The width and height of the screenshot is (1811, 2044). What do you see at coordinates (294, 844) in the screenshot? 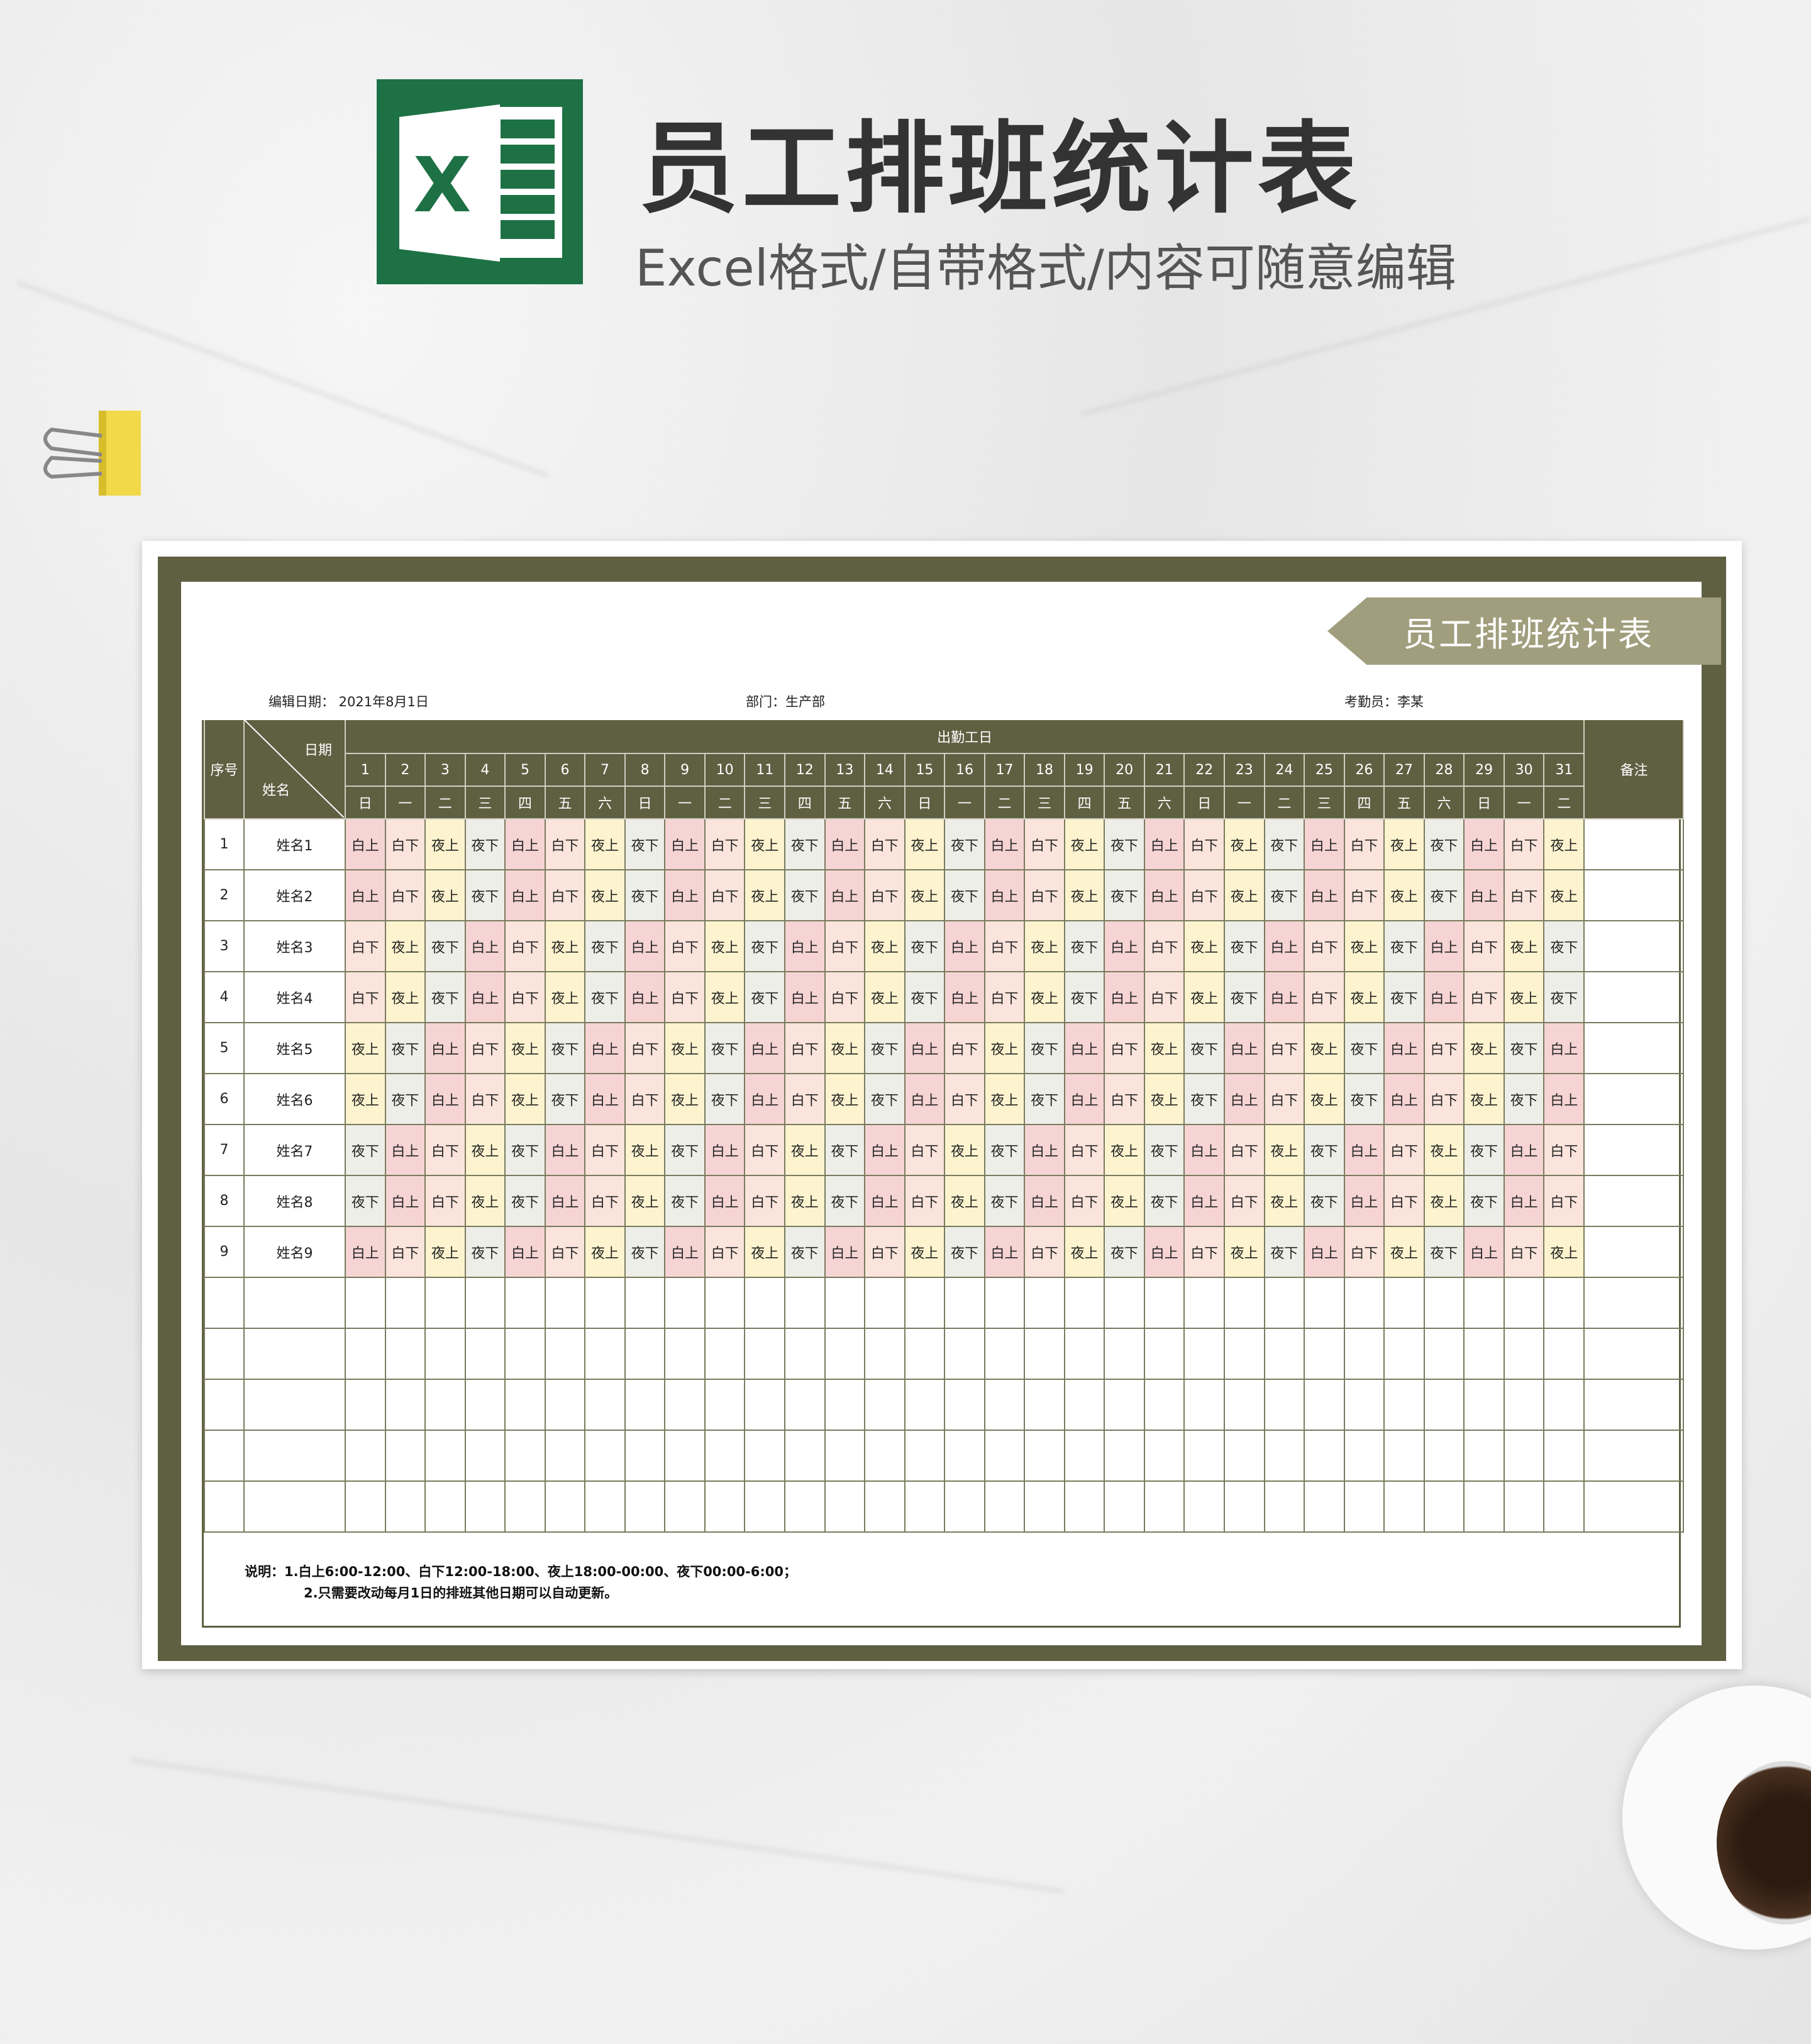
I see `name-cell: 姓名1` at bounding box center [294, 844].